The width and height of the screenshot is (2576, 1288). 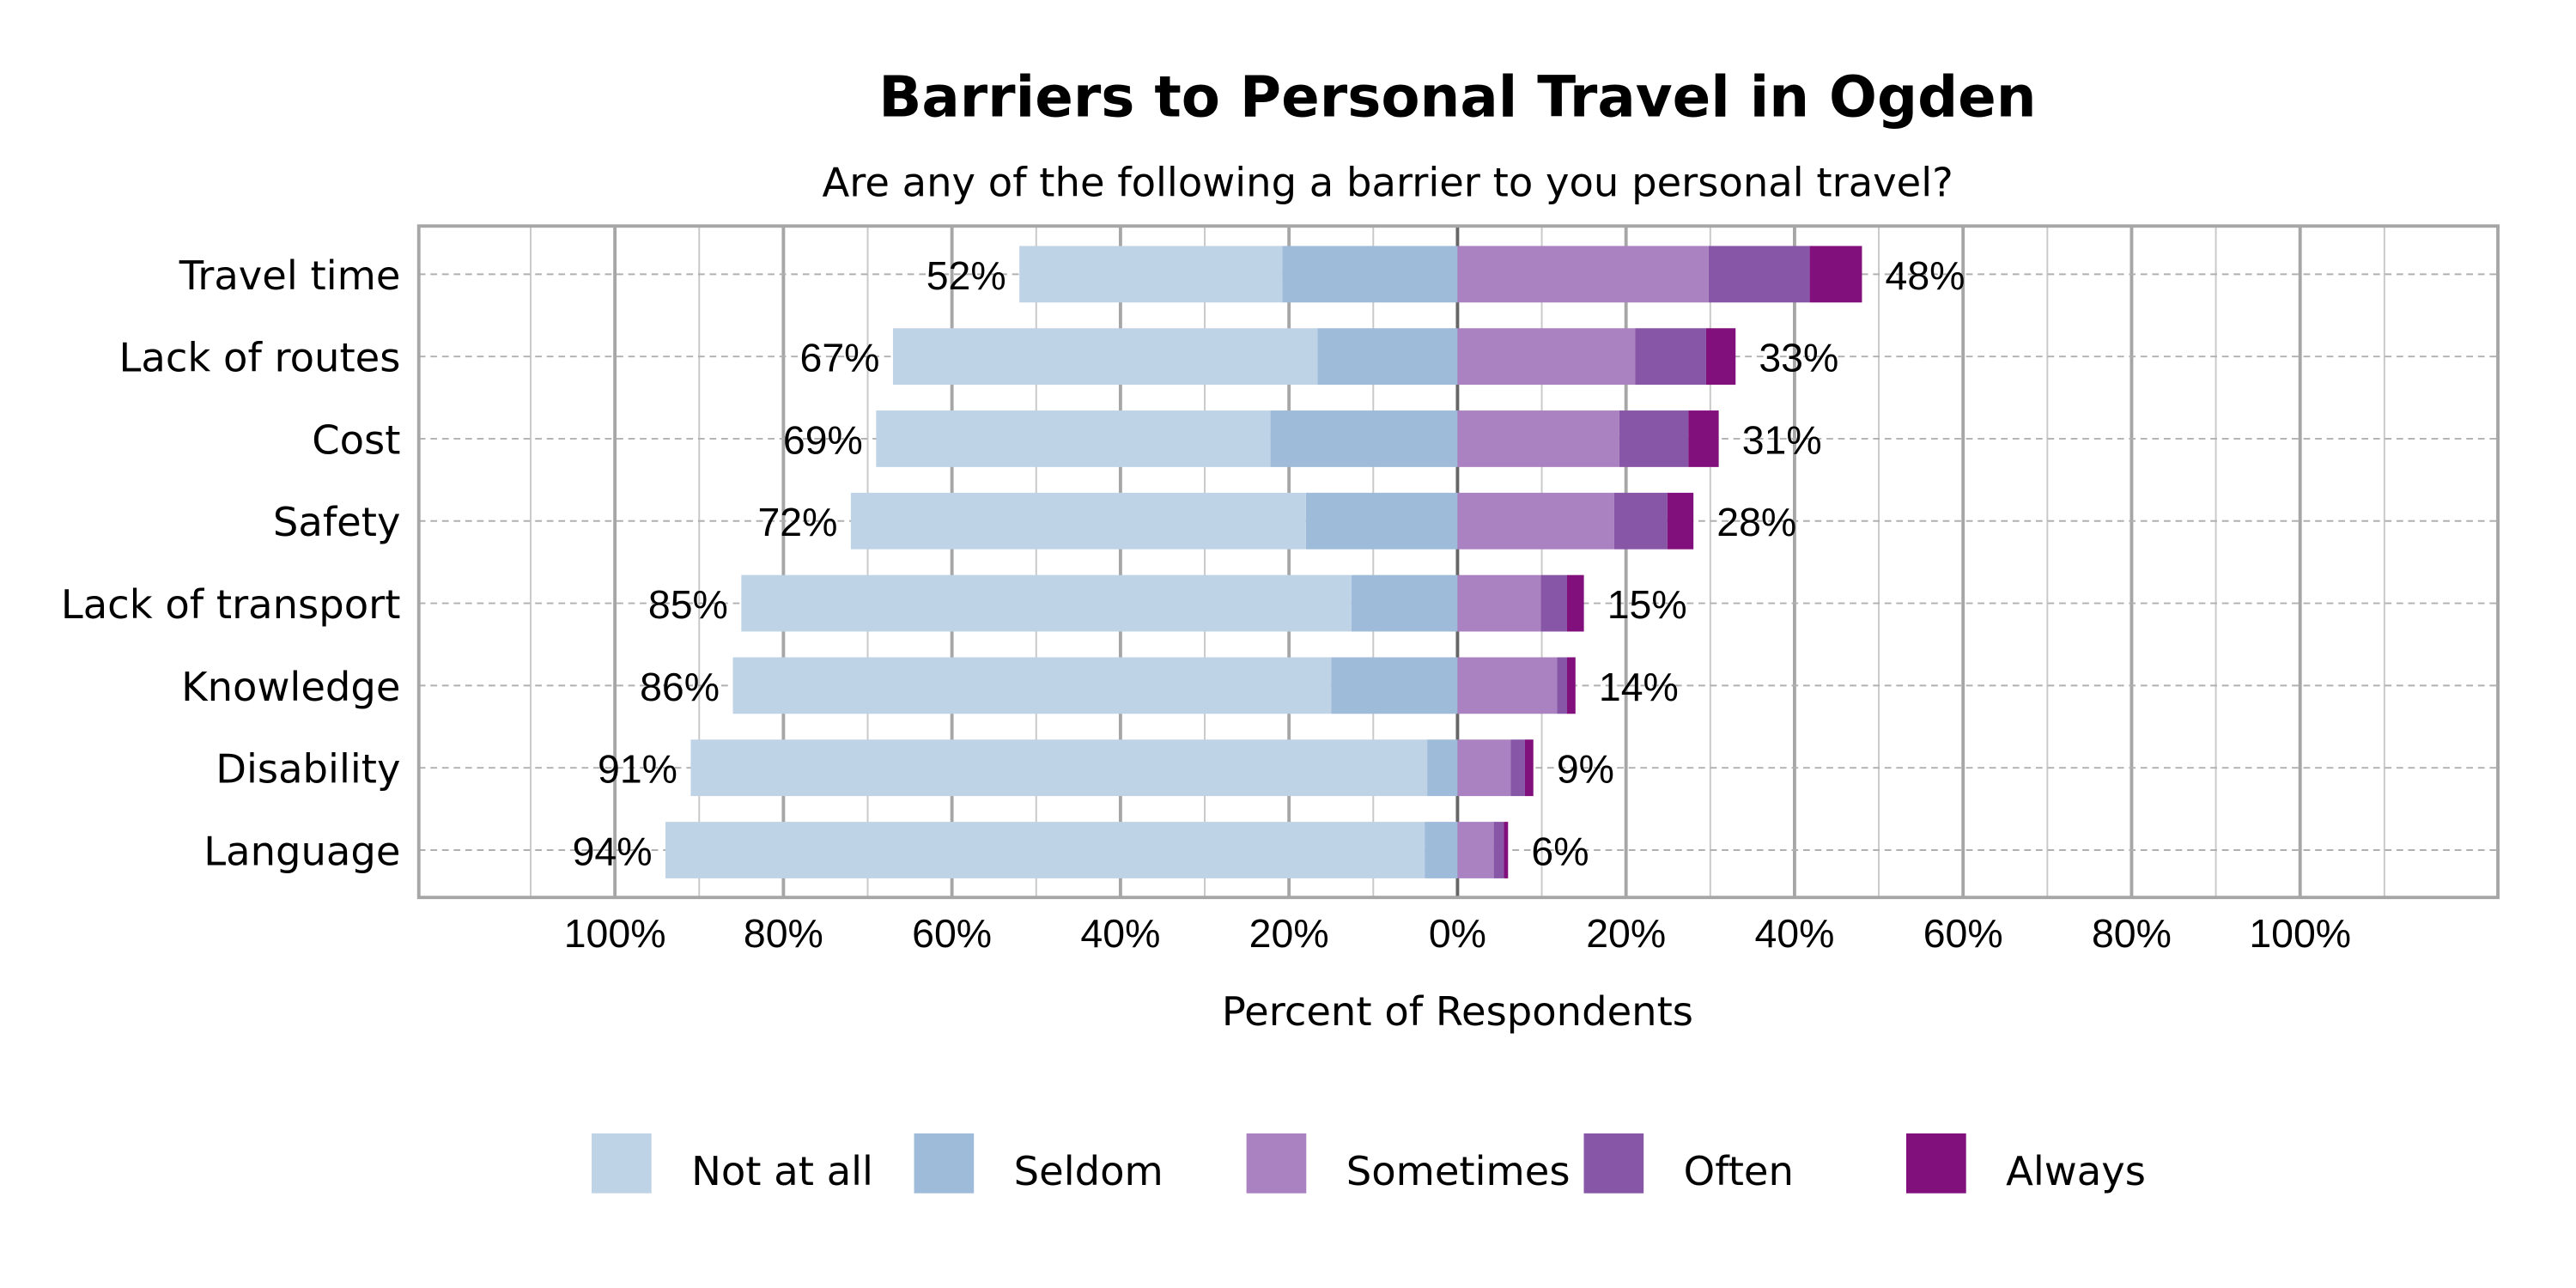 What do you see at coordinates (688, 605) in the screenshot?
I see `left-total-label: 85%` at bounding box center [688, 605].